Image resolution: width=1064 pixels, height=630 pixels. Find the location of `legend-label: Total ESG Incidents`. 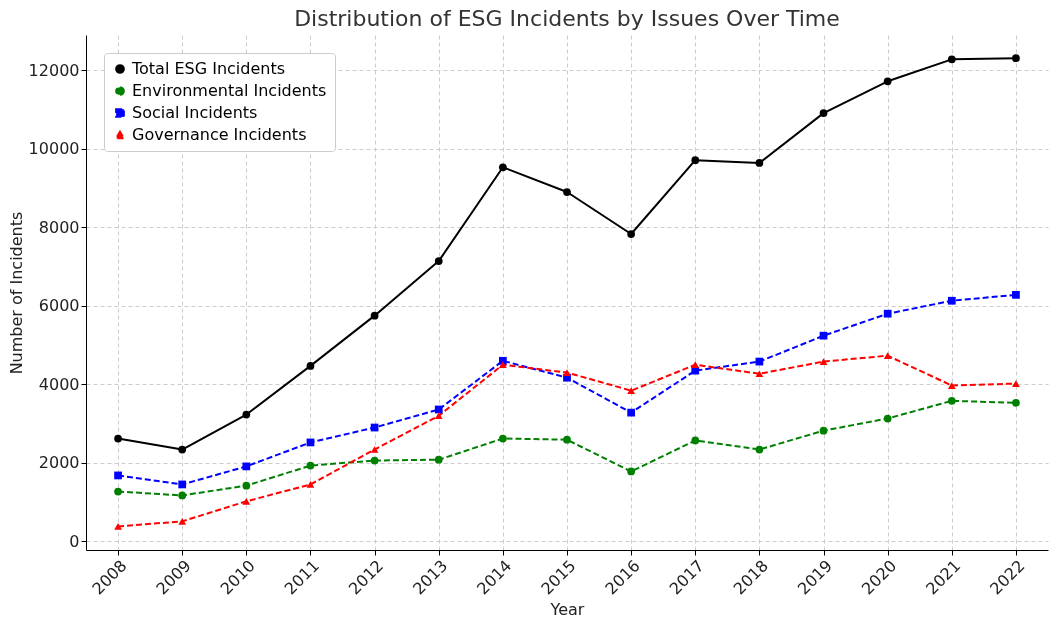

legend-label: Total ESG Incidents is located at coordinates (208, 68).